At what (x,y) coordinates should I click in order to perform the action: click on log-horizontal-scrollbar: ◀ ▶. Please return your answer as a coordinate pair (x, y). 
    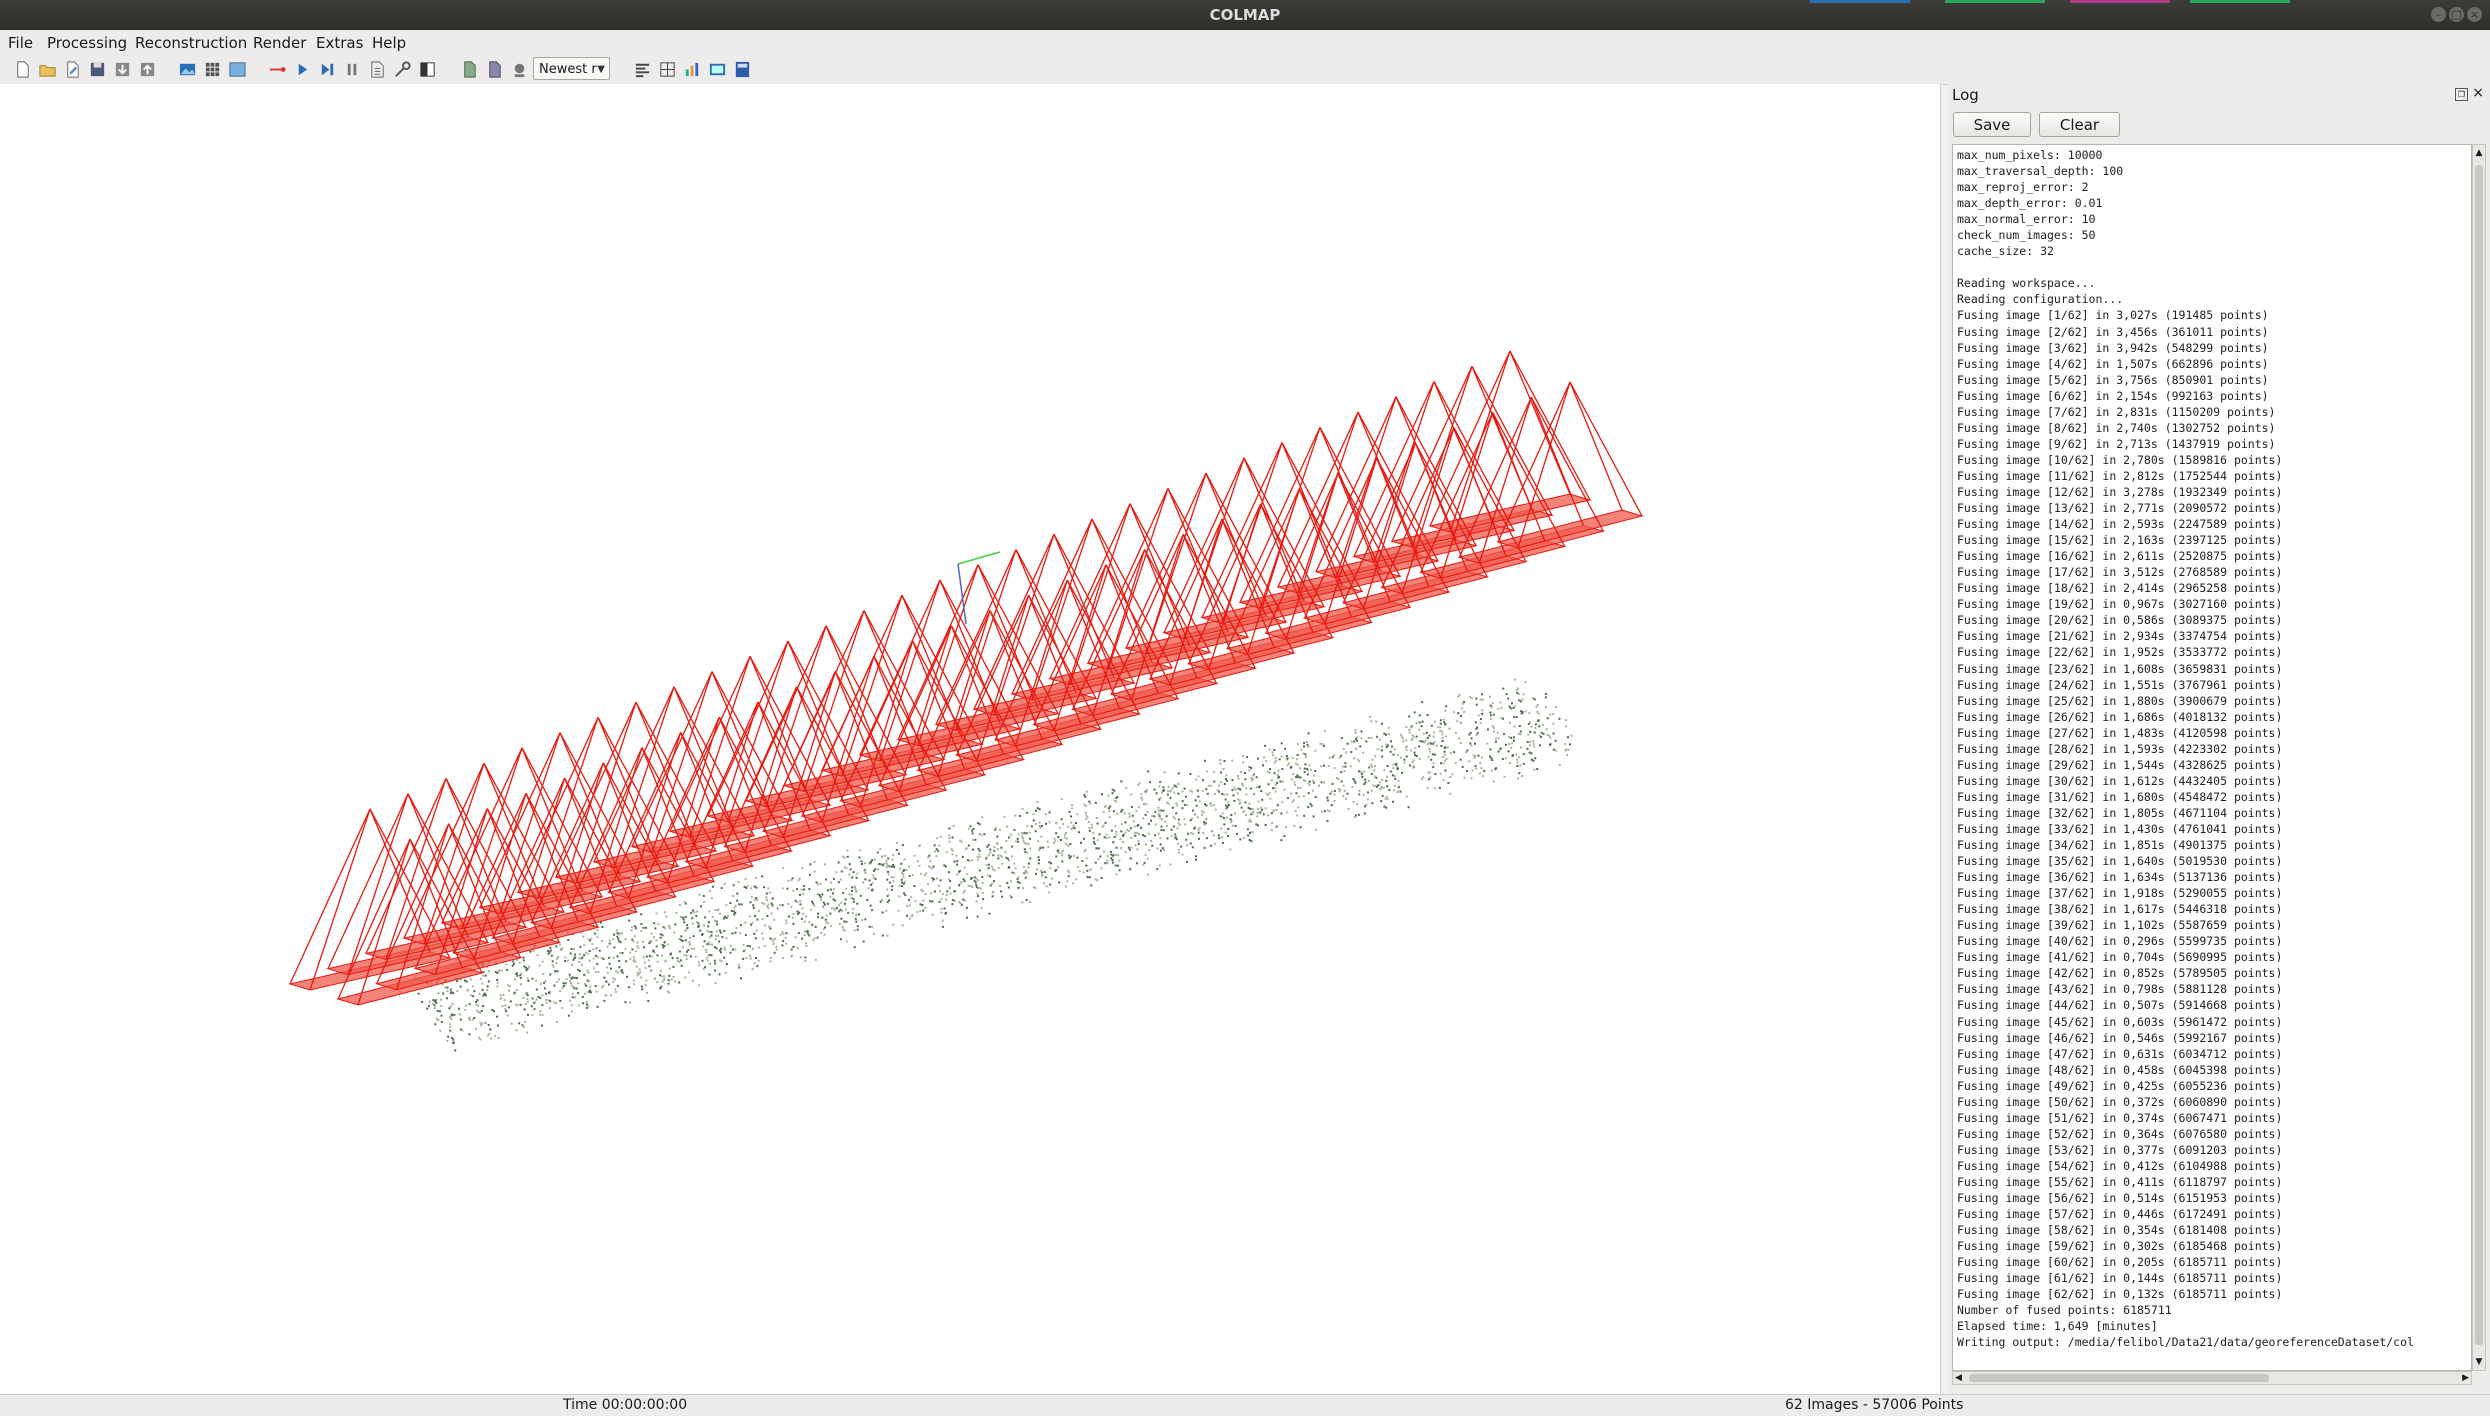
    Looking at the image, I should click on (2212, 1378).